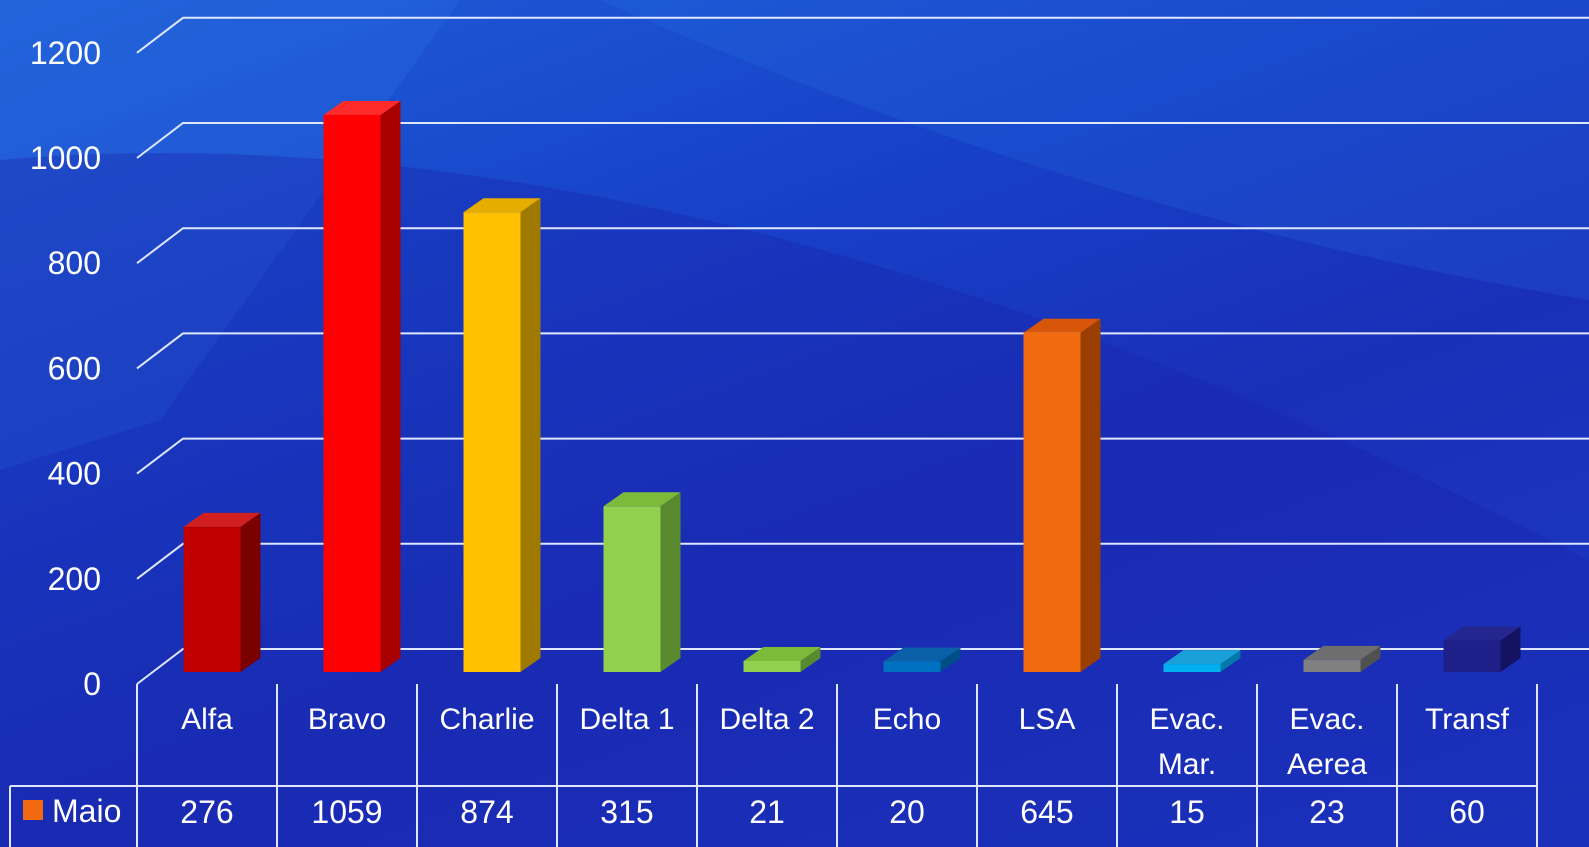  I want to click on category-label: Bravo, so click(347, 719).